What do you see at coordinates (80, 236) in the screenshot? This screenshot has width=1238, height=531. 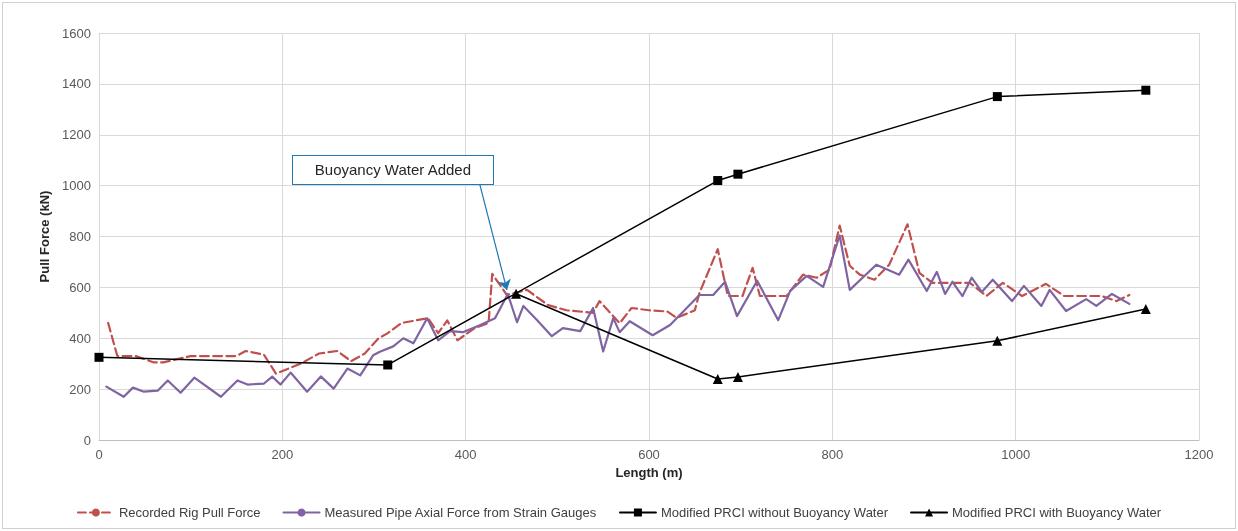 I see `y-tick-label: 800` at bounding box center [80, 236].